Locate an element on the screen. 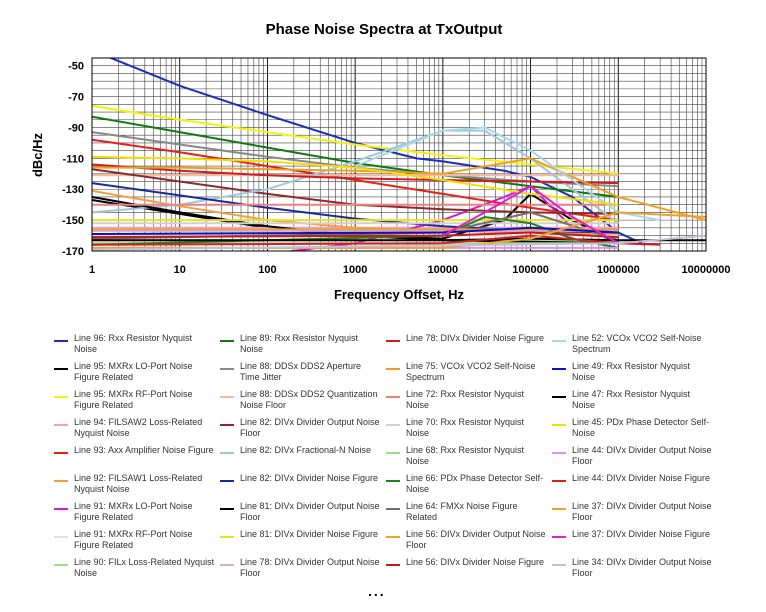 This screenshot has width=766, height=612. legend-label: Line 49: Rxx Resistor Nyquist Noise is located at coordinates (631, 371).